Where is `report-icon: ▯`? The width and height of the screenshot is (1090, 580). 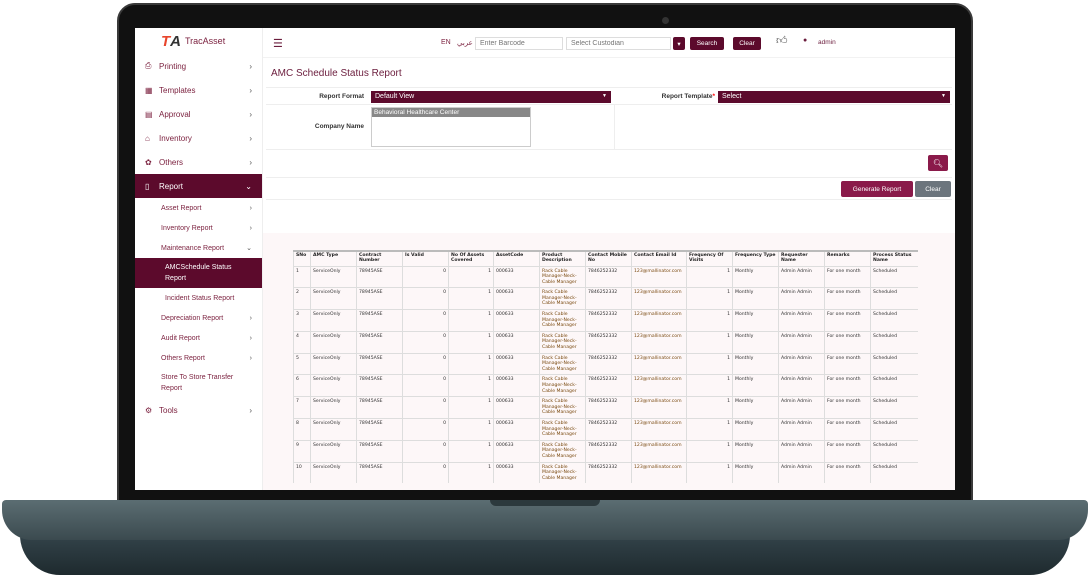 report-icon: ▯ is located at coordinates (147, 186).